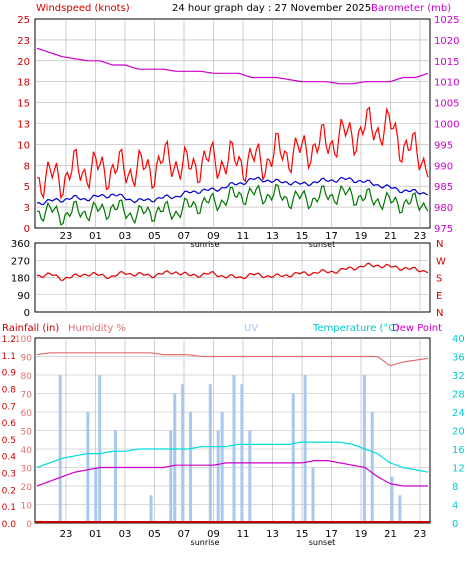  What do you see at coordinates (27, 507) in the screenshot?
I see `humidity-y-tick-label: 10` at bounding box center [27, 507].